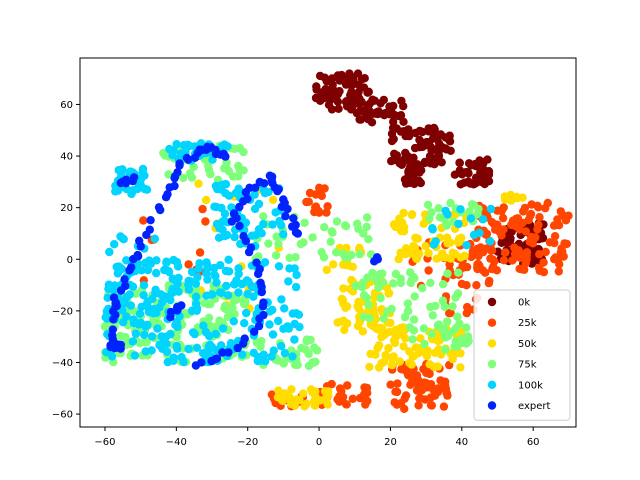  I want to click on y-axis: −60 −40 −20 0 20 40 60, so click(66, 260).